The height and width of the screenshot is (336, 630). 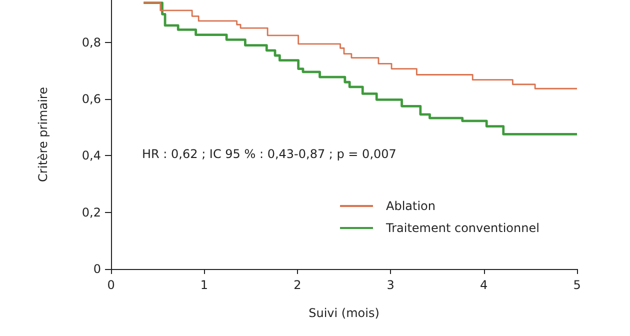 I want to click on x-axis-title: Suivi (mois), so click(x=344, y=313).